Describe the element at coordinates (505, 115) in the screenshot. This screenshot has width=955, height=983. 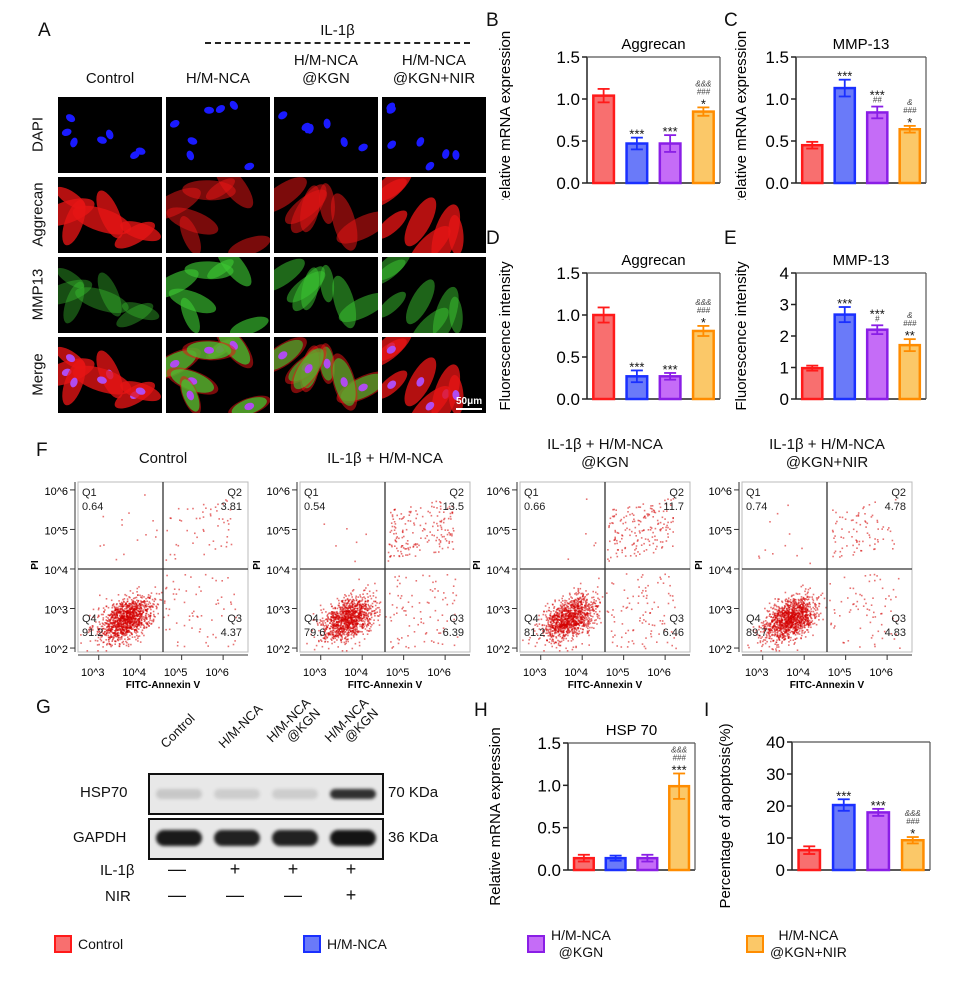
I see `y-axis-label: Relative mRNA expression` at that location.